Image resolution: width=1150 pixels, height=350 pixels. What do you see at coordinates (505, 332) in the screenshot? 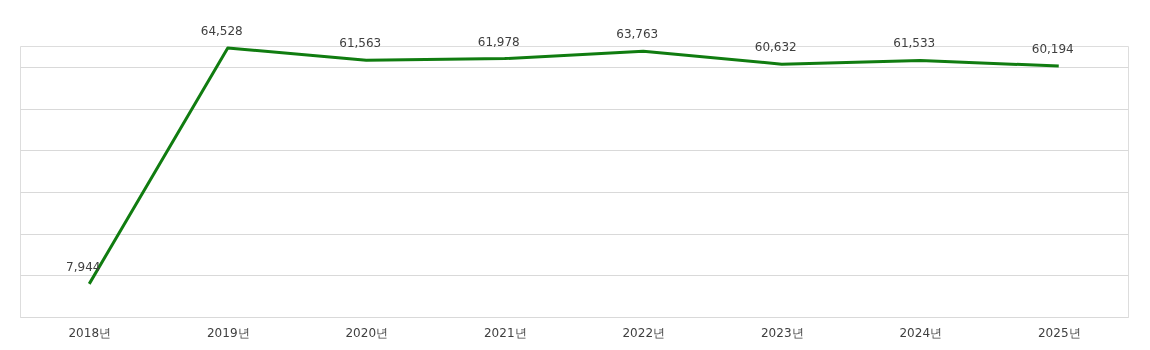
I see `x-tick-label: 2021년` at bounding box center [505, 332].